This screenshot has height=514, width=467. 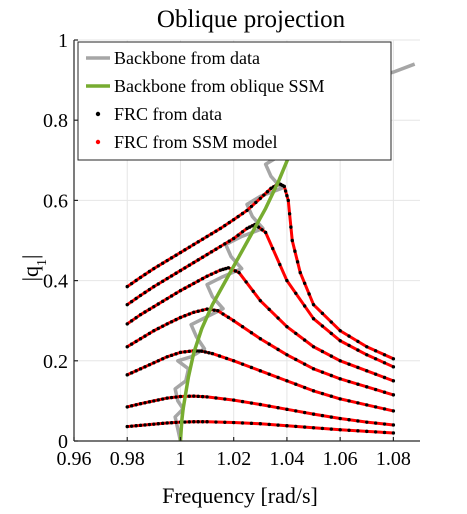 What do you see at coordinates (98, 142) in the screenshot?
I see `legend-swatch-dot` at bounding box center [98, 142].